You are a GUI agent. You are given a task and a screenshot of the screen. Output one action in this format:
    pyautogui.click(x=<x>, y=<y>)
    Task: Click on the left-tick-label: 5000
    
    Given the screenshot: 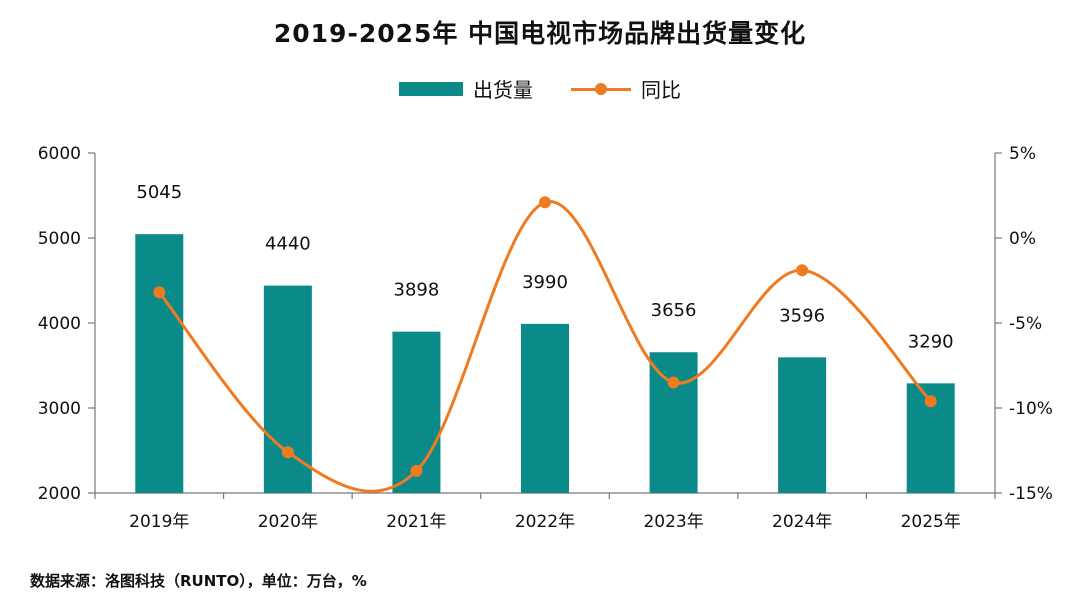 What is the action you would take?
    pyautogui.click(x=59, y=239)
    